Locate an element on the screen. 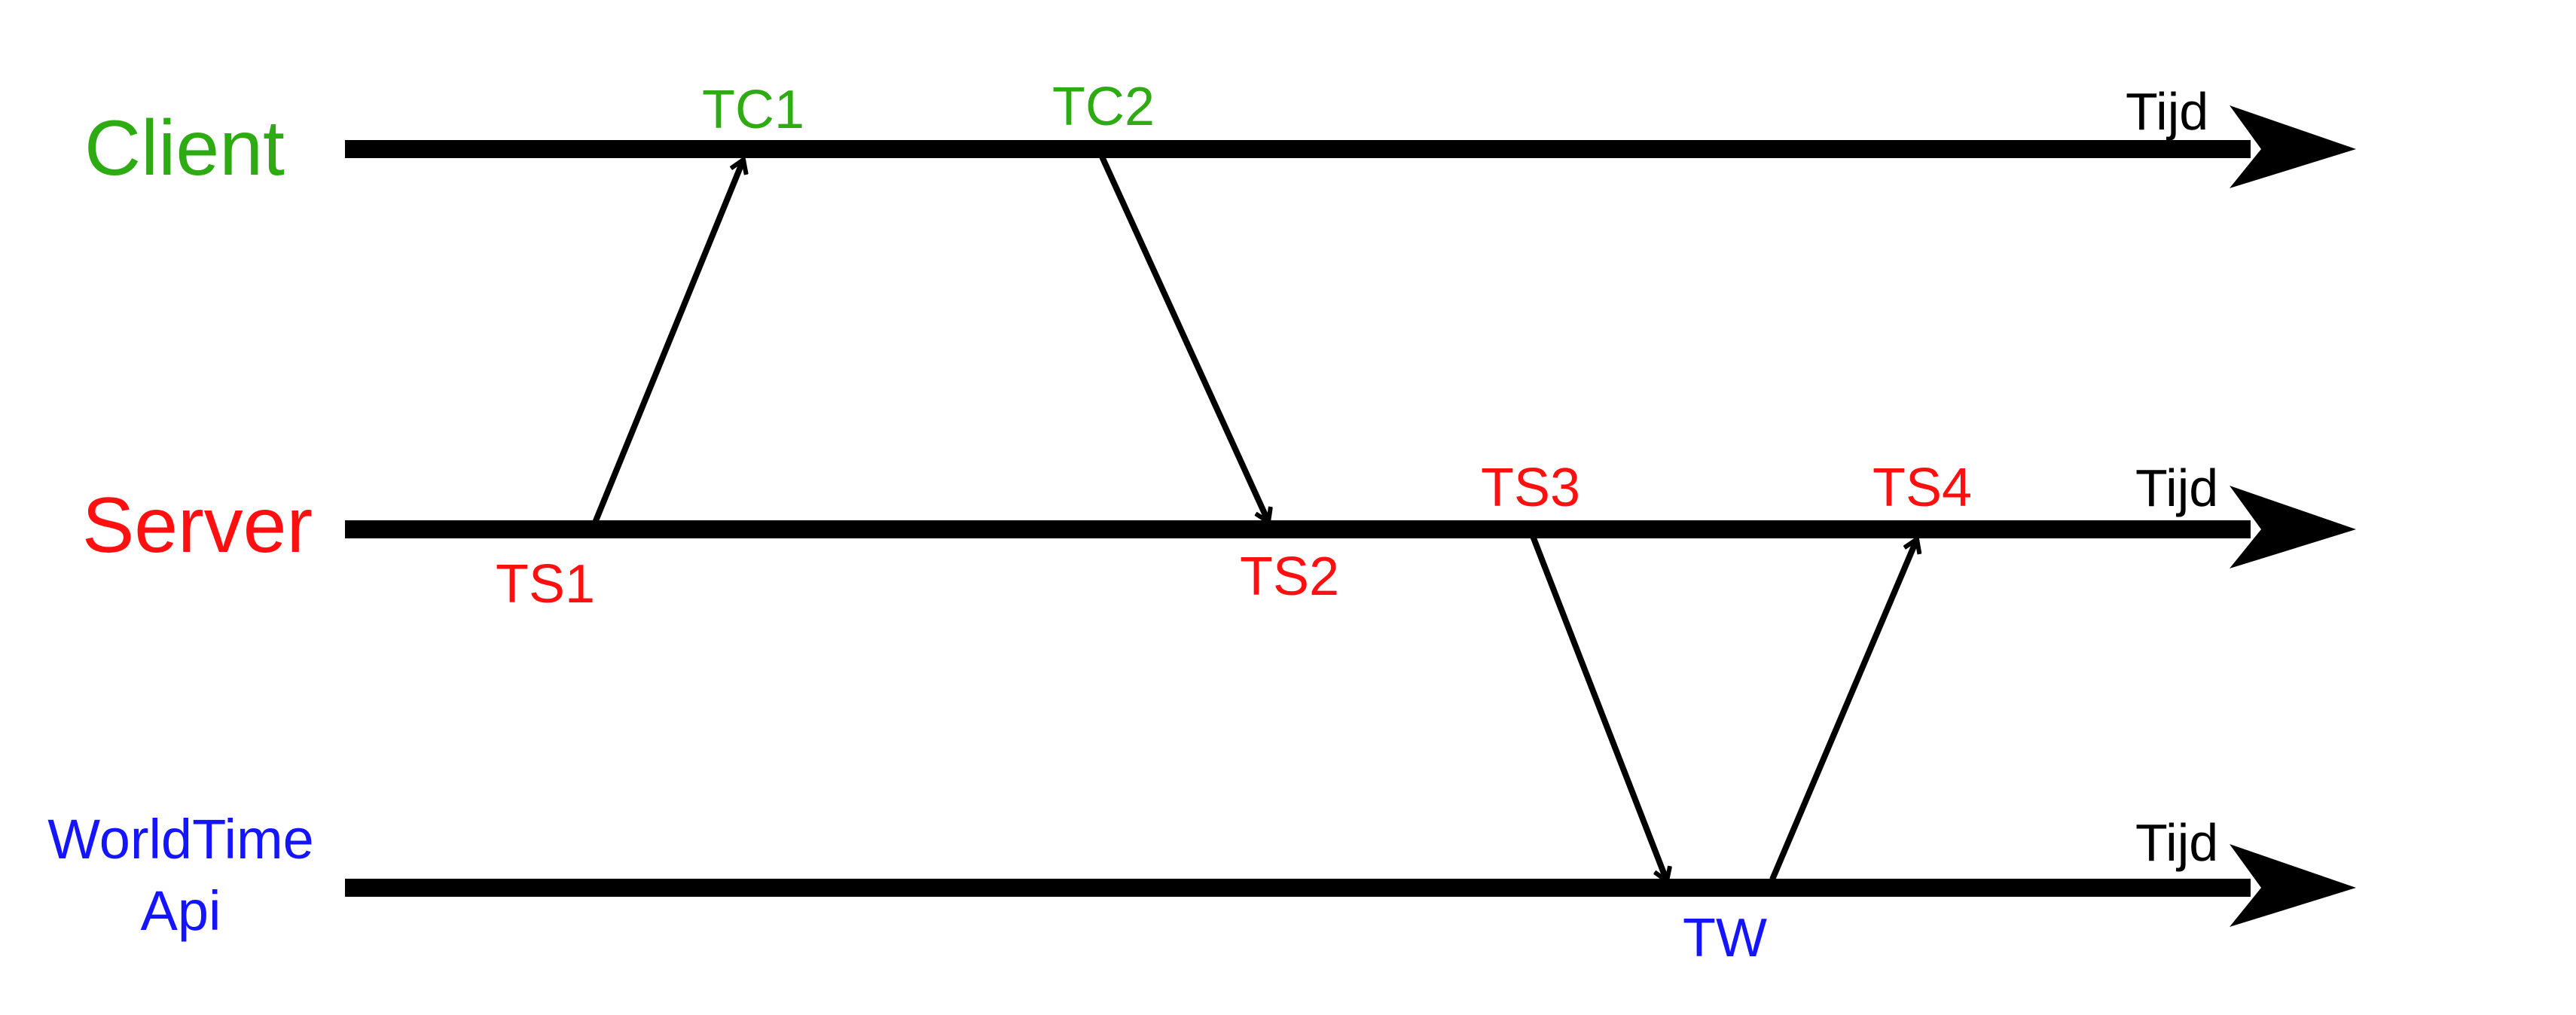  event-label-ts3: TS3 is located at coordinates (1531, 488).